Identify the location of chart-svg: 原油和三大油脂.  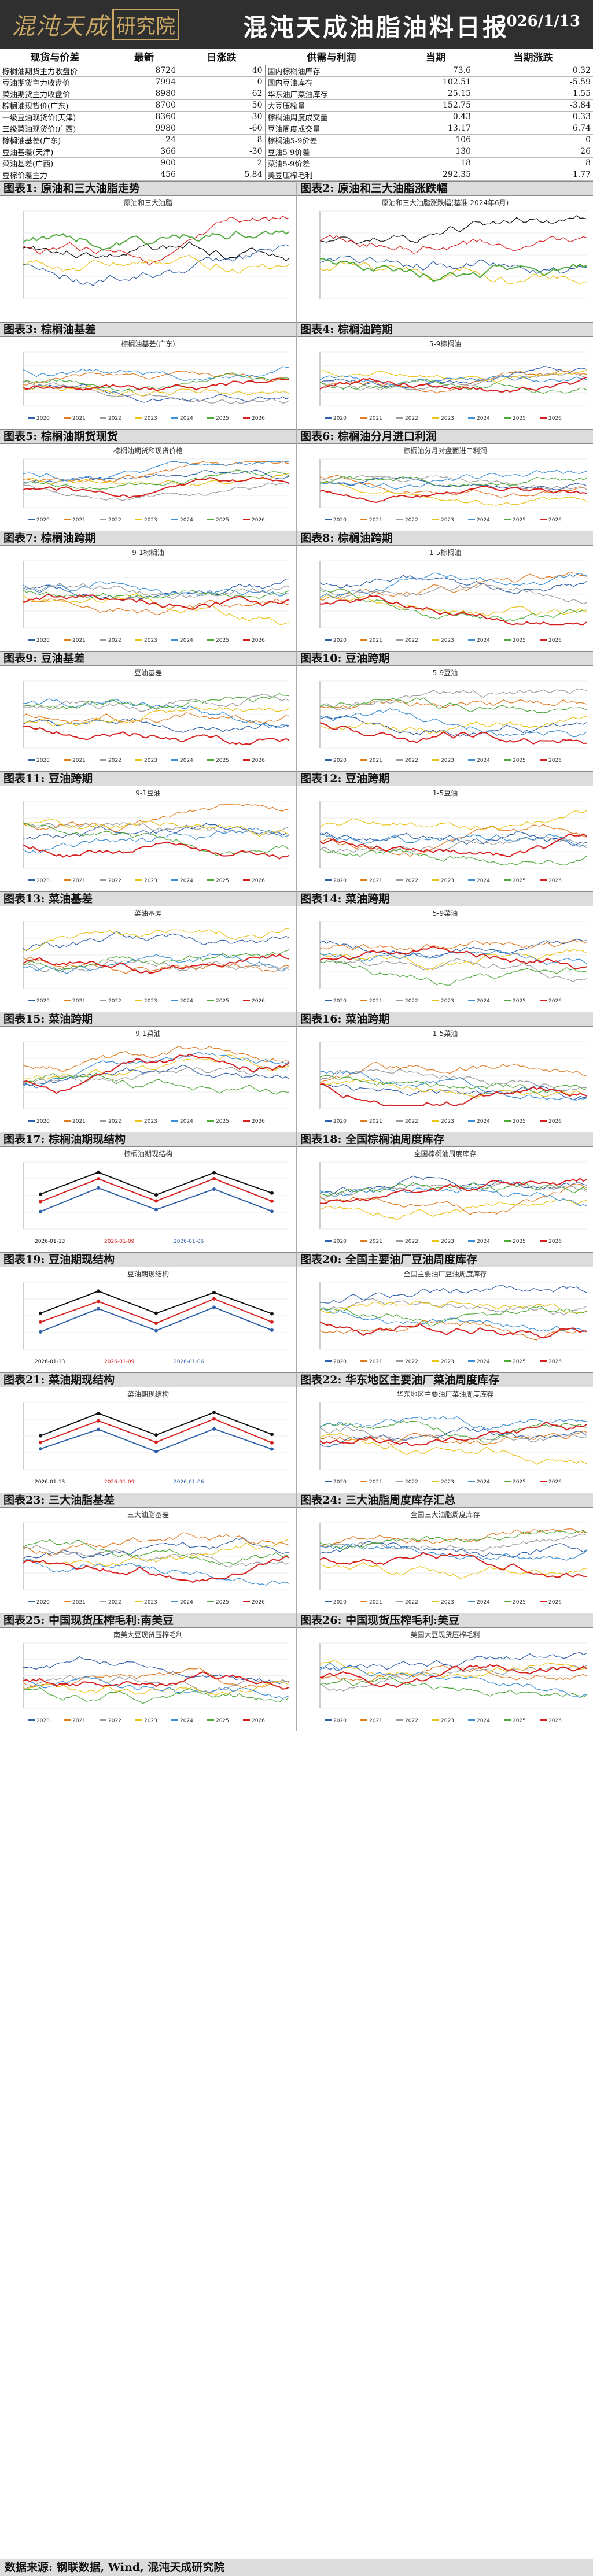
(156, 248).